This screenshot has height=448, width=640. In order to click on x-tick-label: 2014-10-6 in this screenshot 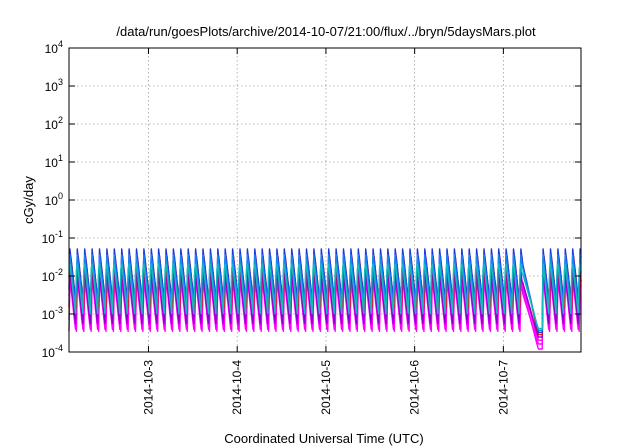, I will do `click(415, 387)`.